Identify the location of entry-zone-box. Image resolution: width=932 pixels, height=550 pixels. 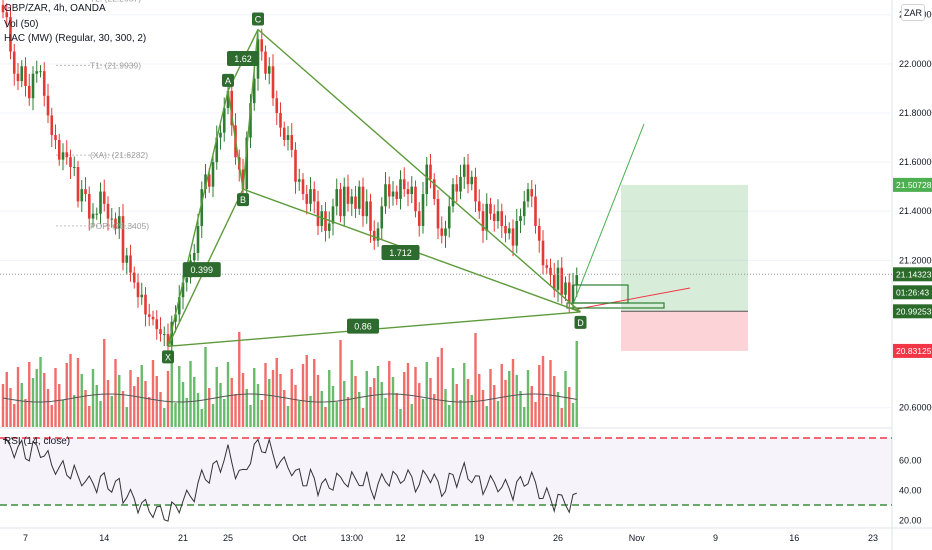
(600, 294).